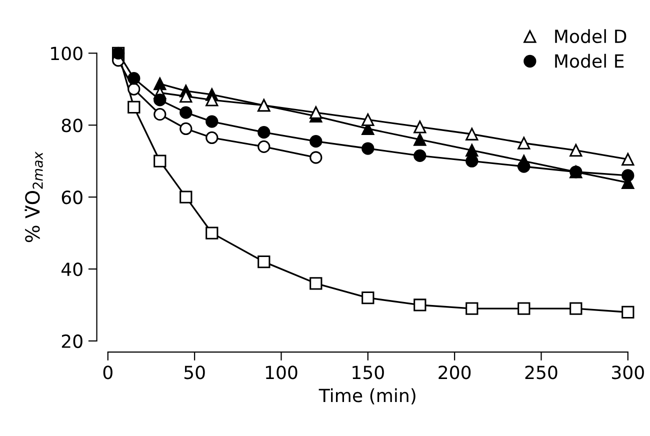 The height and width of the screenshot is (436, 650). I want to click on legend-label: Model D, so click(590, 36).